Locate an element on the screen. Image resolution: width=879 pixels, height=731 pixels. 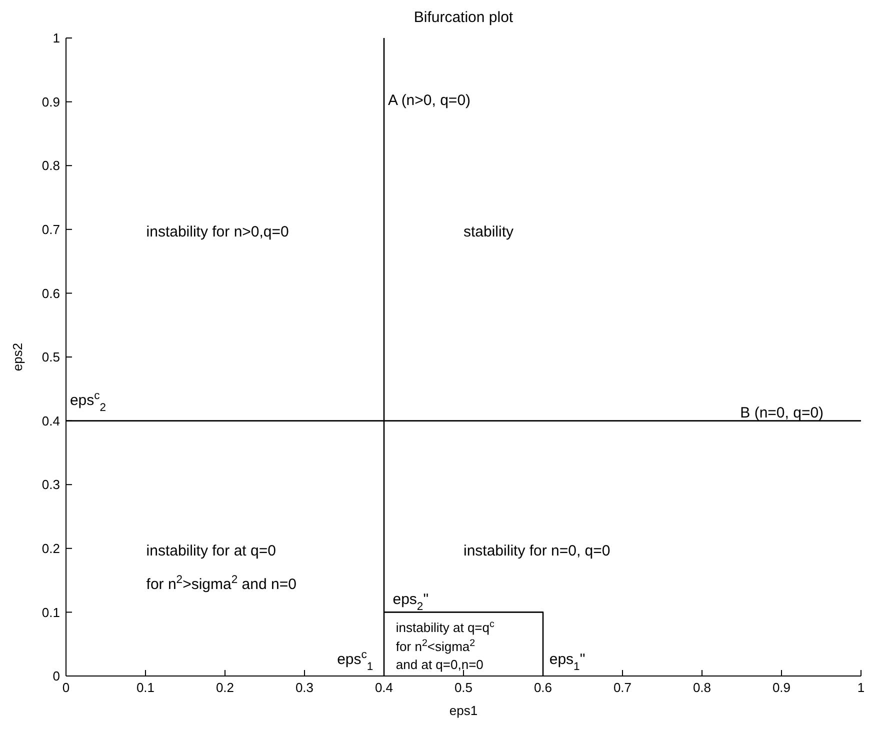
x-tick-label: 1 is located at coordinates (861, 687).